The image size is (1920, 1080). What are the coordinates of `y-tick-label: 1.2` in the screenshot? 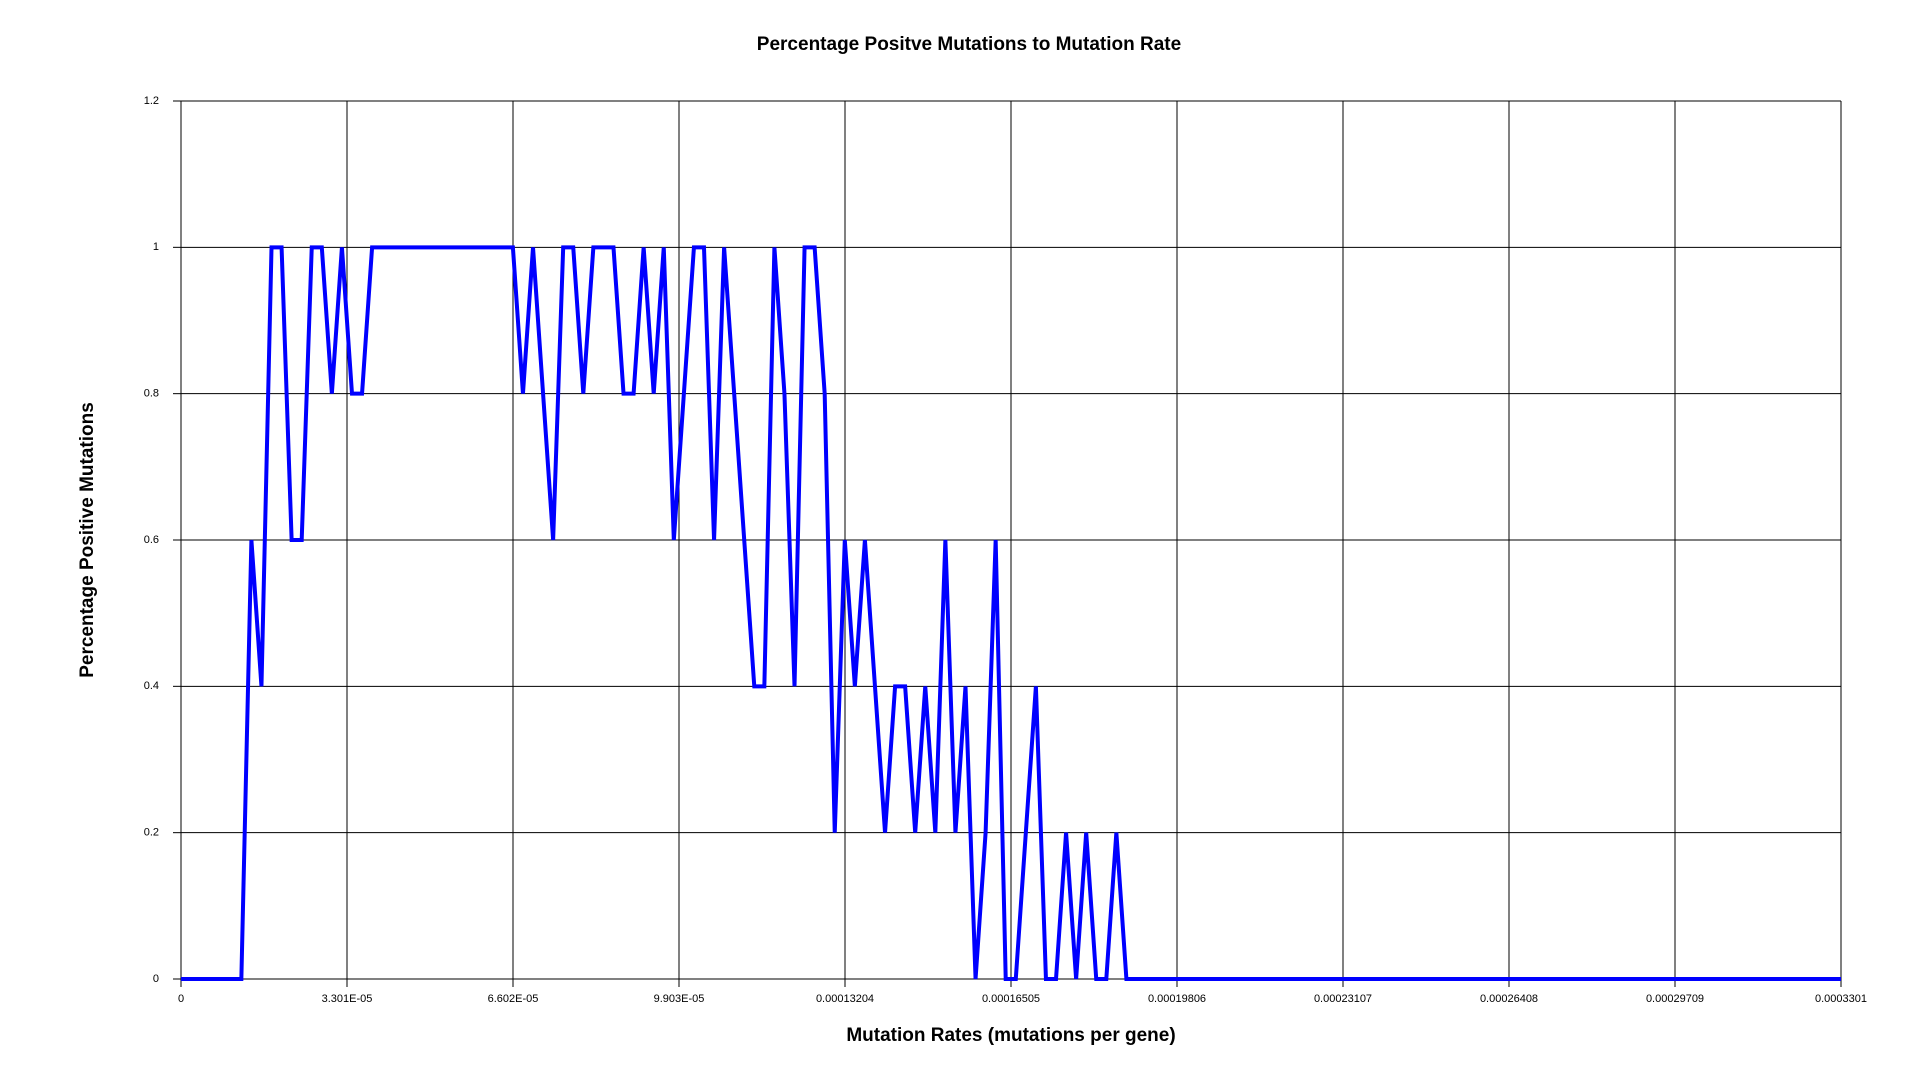 It's located at (151, 101).